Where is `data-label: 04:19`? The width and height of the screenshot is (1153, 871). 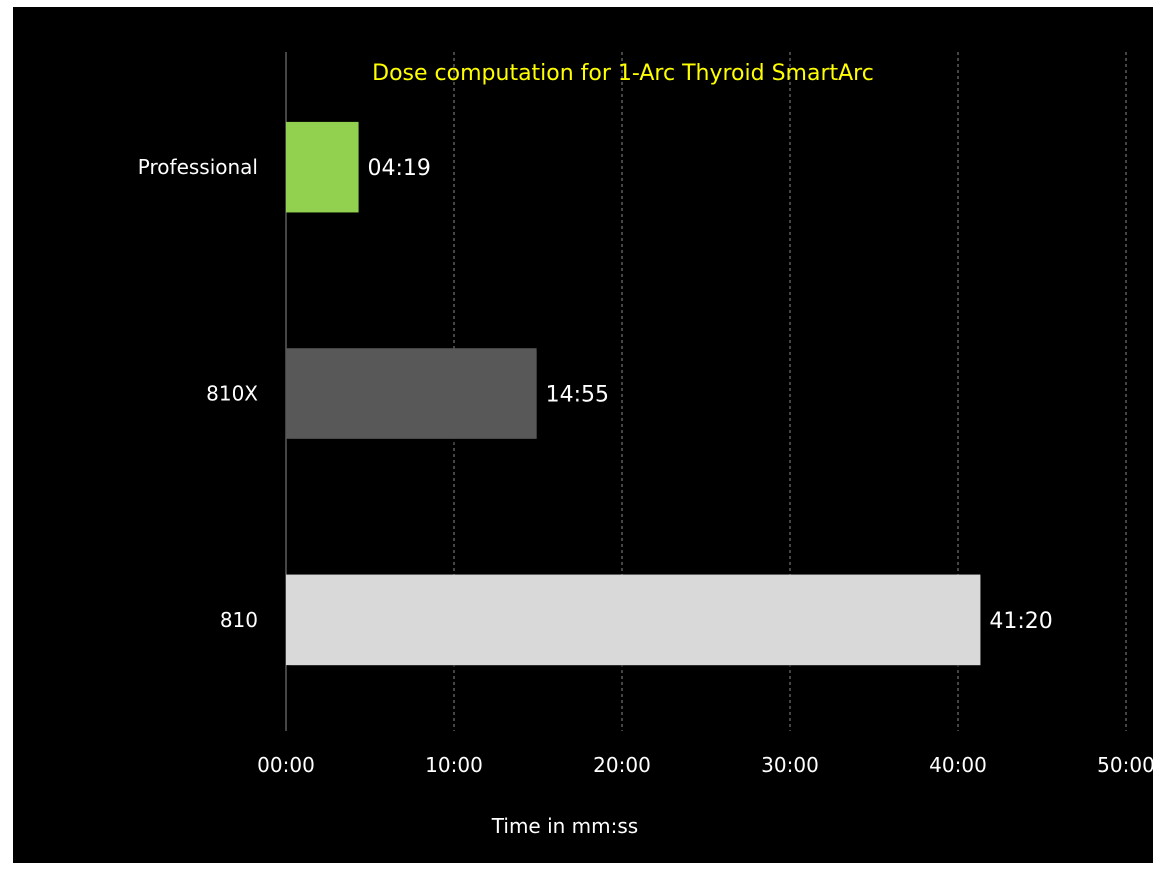 data-label: 04:19 is located at coordinates (399, 168).